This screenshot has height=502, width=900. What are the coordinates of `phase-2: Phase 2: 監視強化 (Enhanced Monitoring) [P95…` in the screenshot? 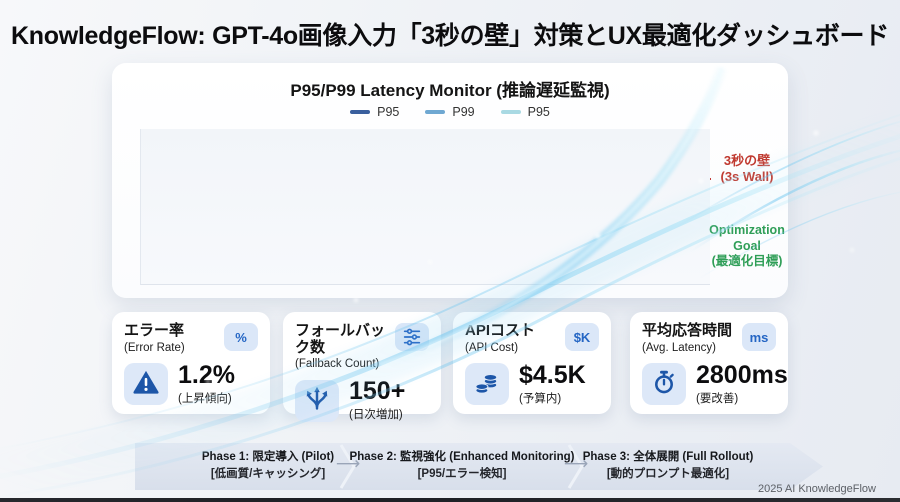 It's located at (462, 465).